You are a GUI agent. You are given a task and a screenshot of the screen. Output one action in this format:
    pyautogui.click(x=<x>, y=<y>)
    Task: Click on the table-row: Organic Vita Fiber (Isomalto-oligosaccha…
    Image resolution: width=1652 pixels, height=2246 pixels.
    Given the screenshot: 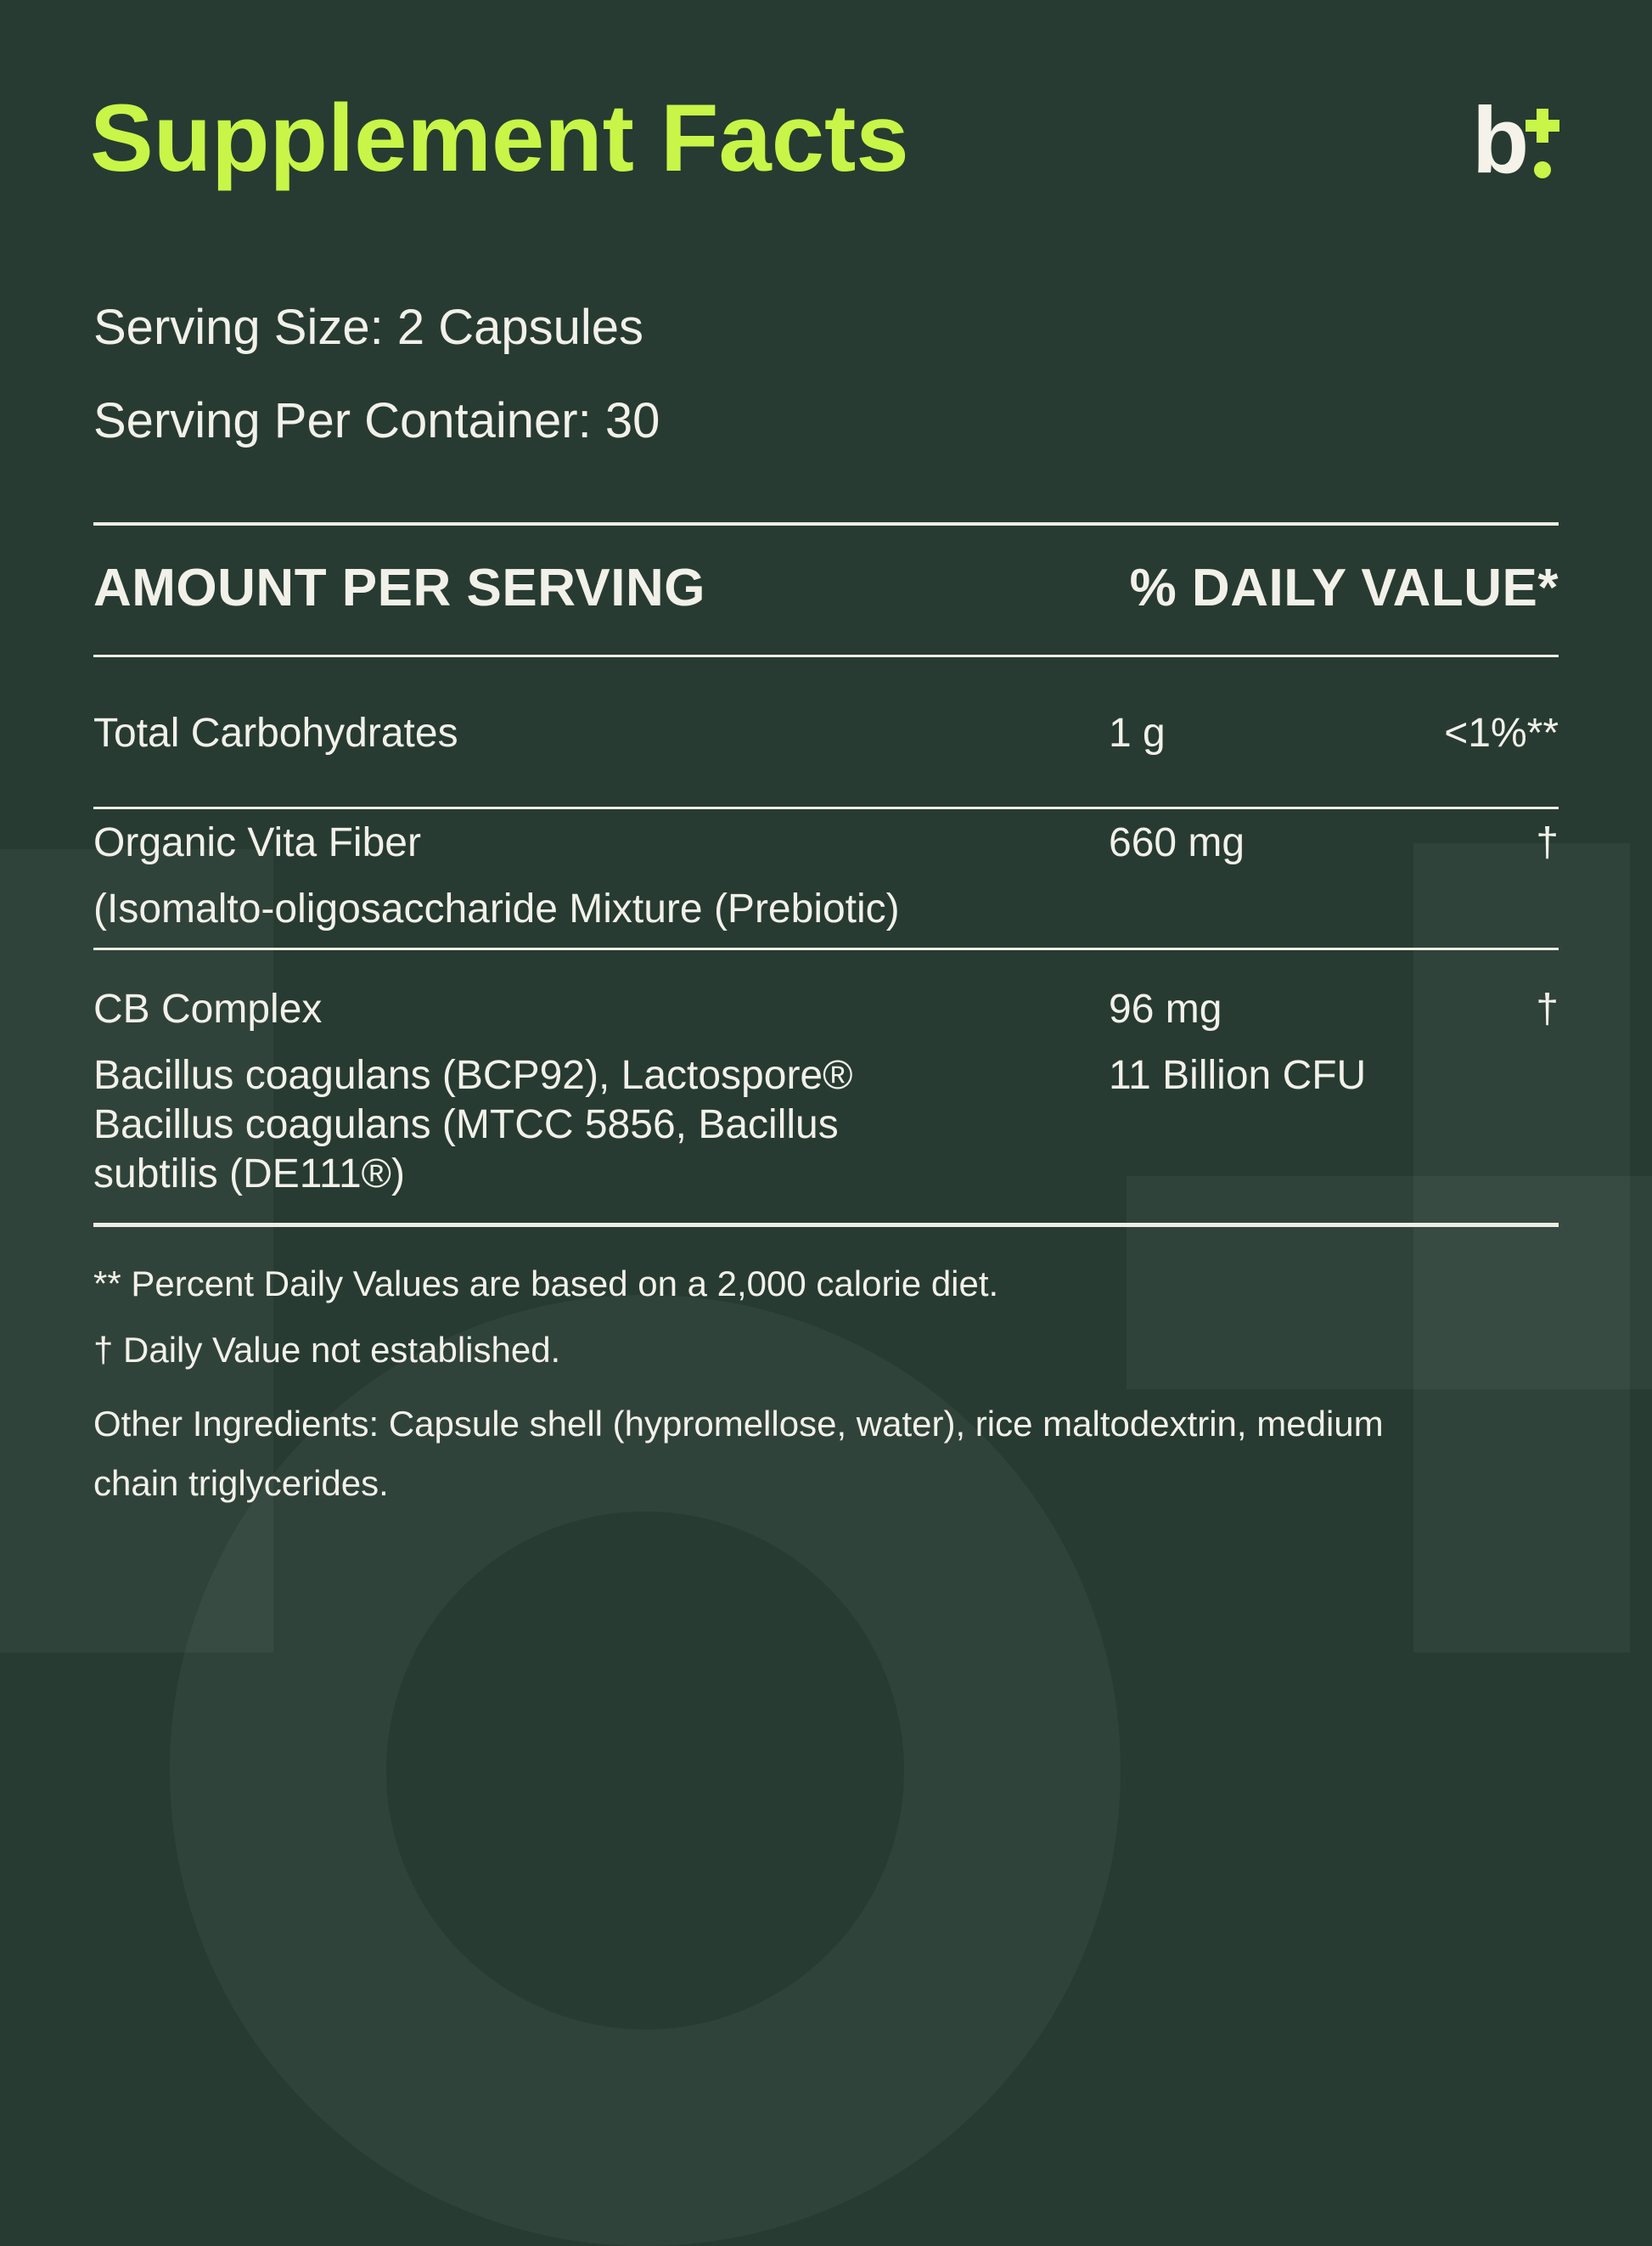 What is the action you would take?
    pyautogui.click(x=826, y=876)
    